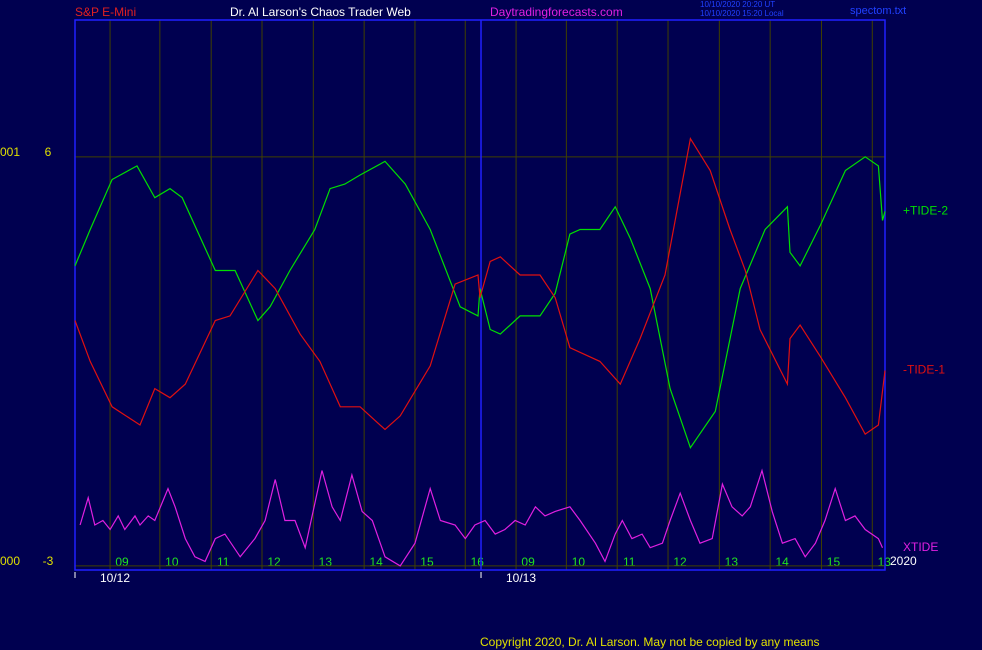  Describe the element at coordinates (10, 561) in the screenshot. I see `left-label: 000` at that location.